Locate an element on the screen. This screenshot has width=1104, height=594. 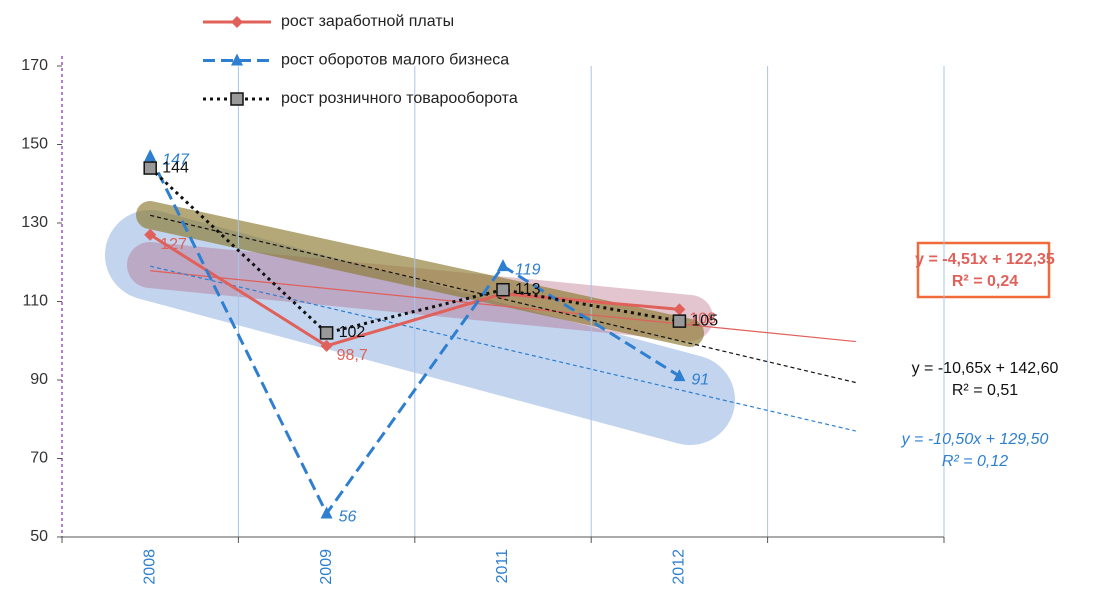
data-label: 91 is located at coordinates (700, 379).